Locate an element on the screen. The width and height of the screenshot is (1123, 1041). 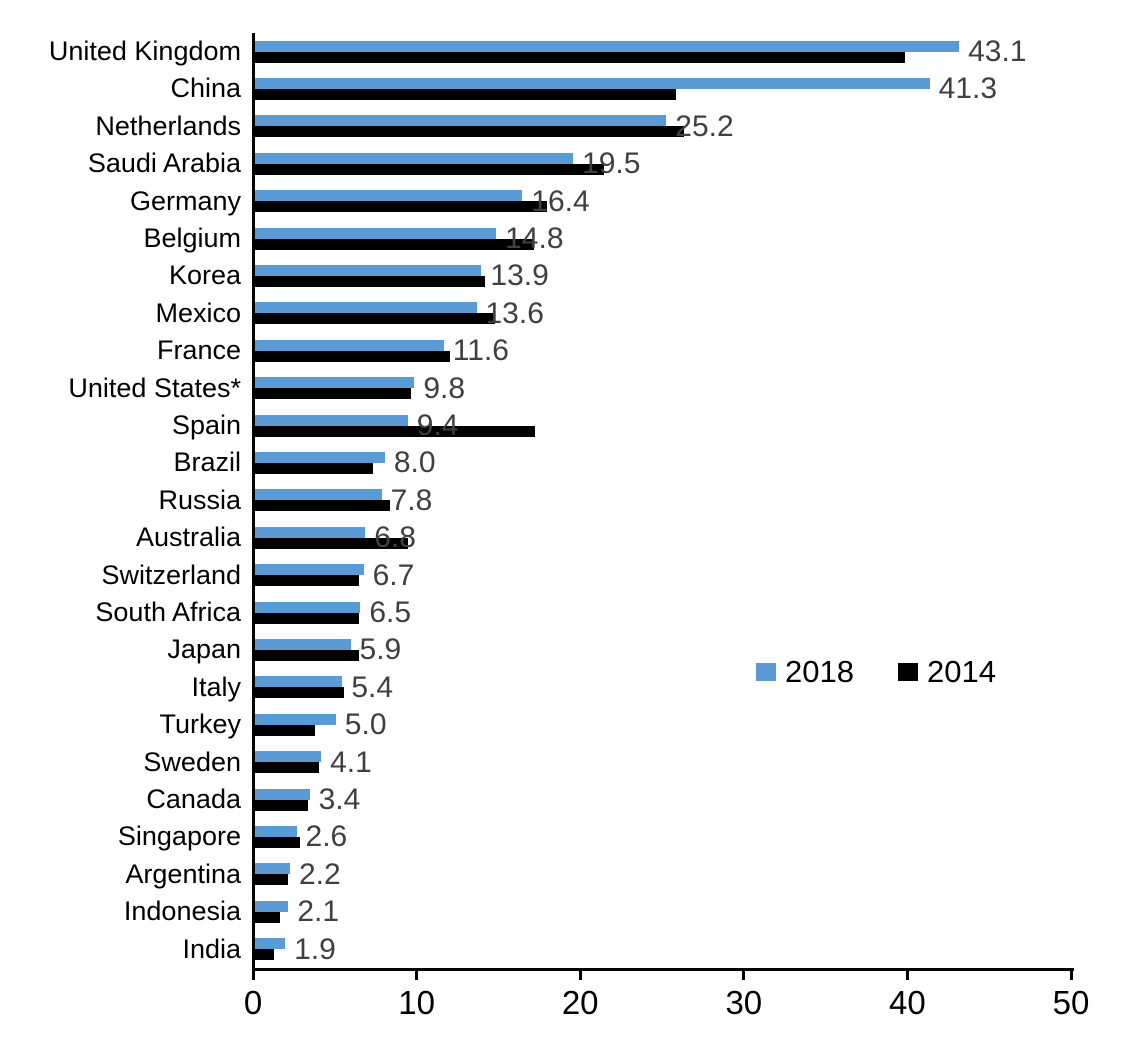
category-label: Belgium is located at coordinates (192, 238).